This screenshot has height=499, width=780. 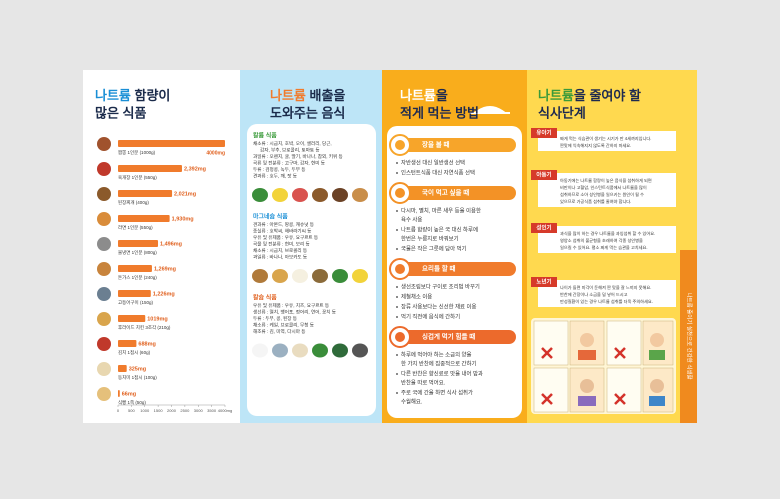 I want to click on list-item: 자반생선 대신 일반생선 선택, so click(x=433, y=162).